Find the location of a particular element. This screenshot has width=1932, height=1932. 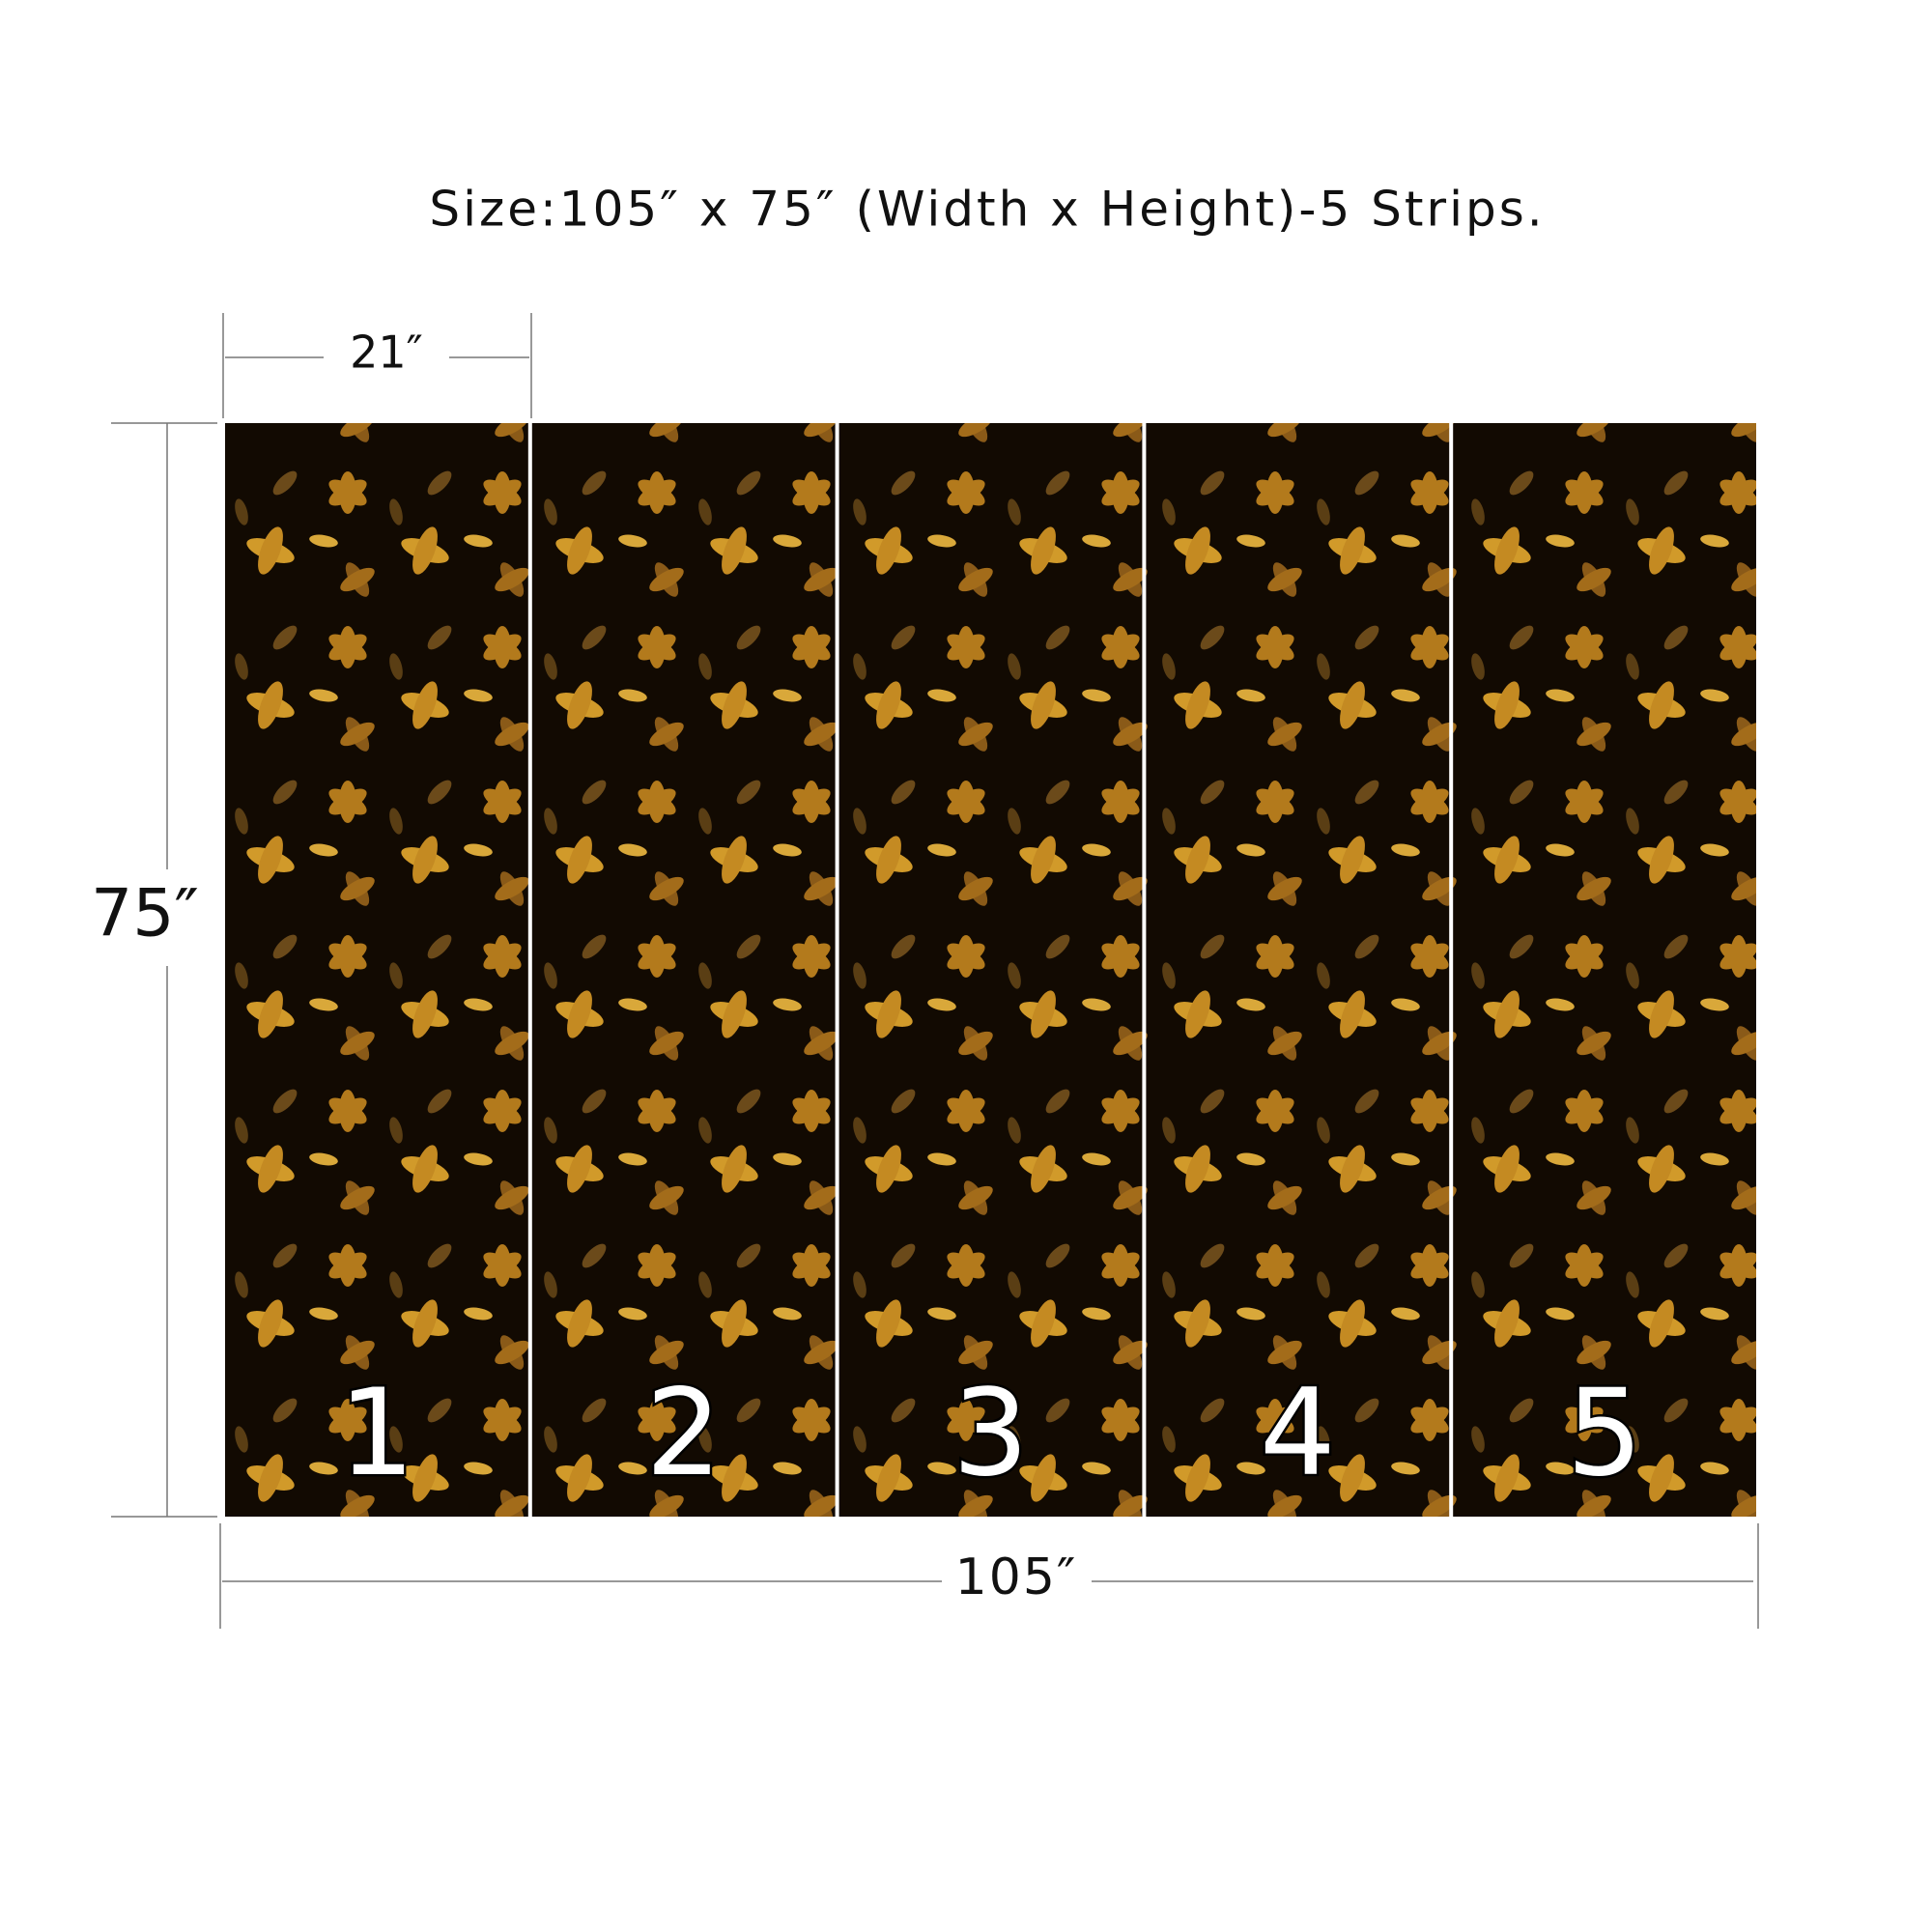

strip-number: 3 is located at coordinates (990, 1433).